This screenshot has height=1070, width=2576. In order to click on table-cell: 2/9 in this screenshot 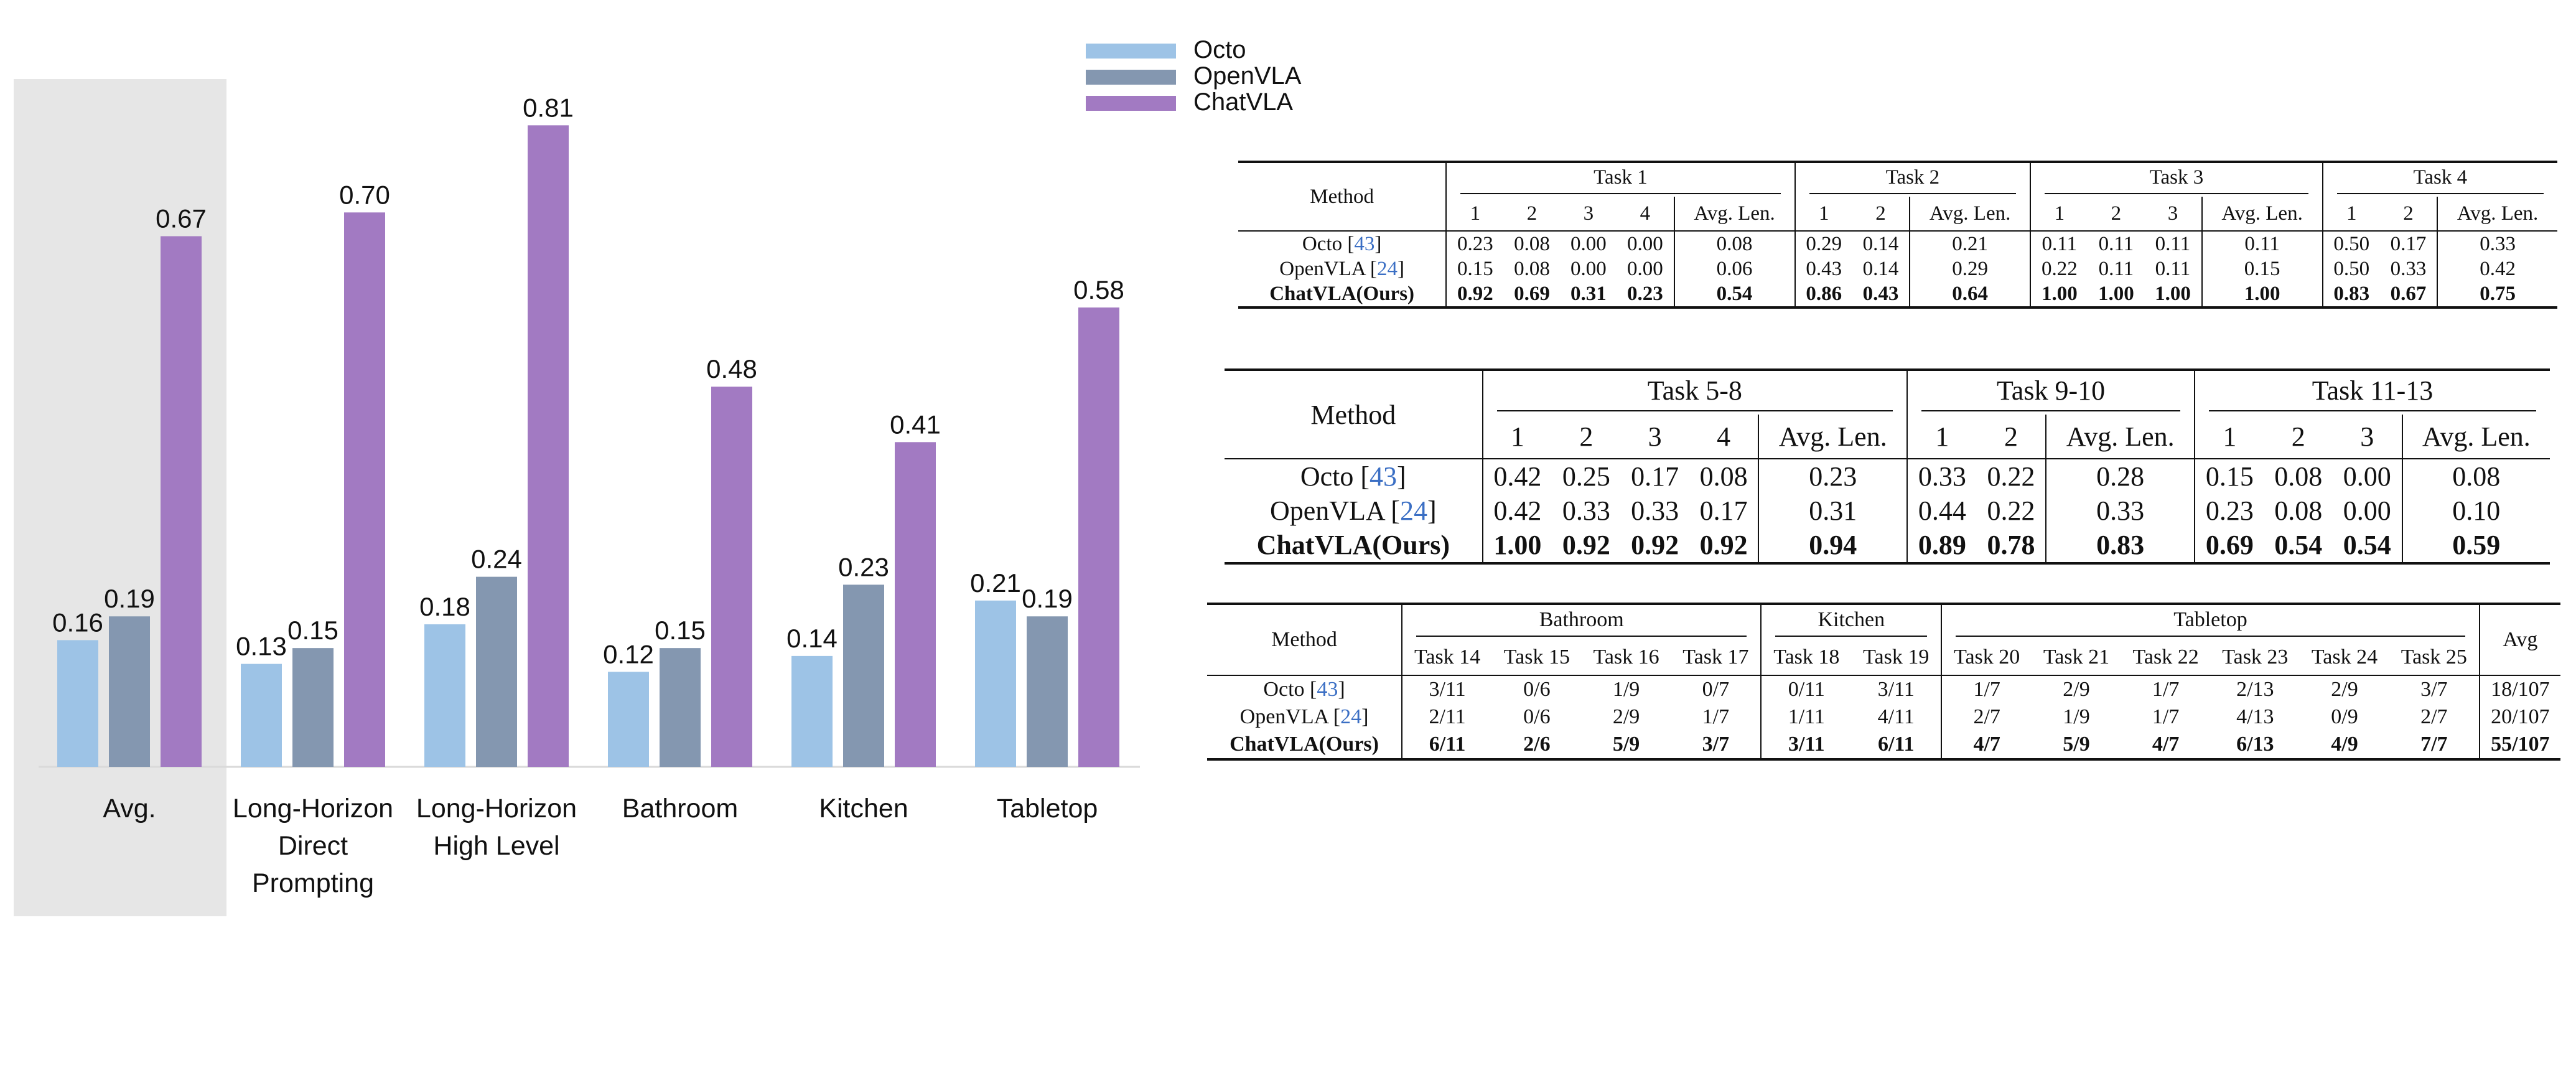, I will do `click(2345, 689)`.